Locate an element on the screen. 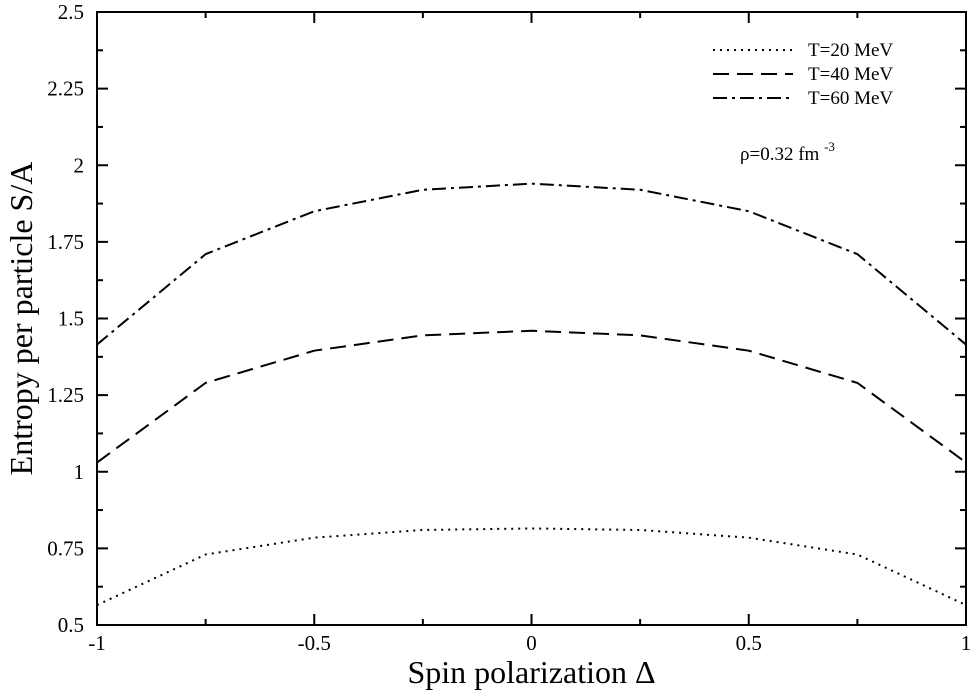  x-tick-label: 0.5 is located at coordinates (749, 643).